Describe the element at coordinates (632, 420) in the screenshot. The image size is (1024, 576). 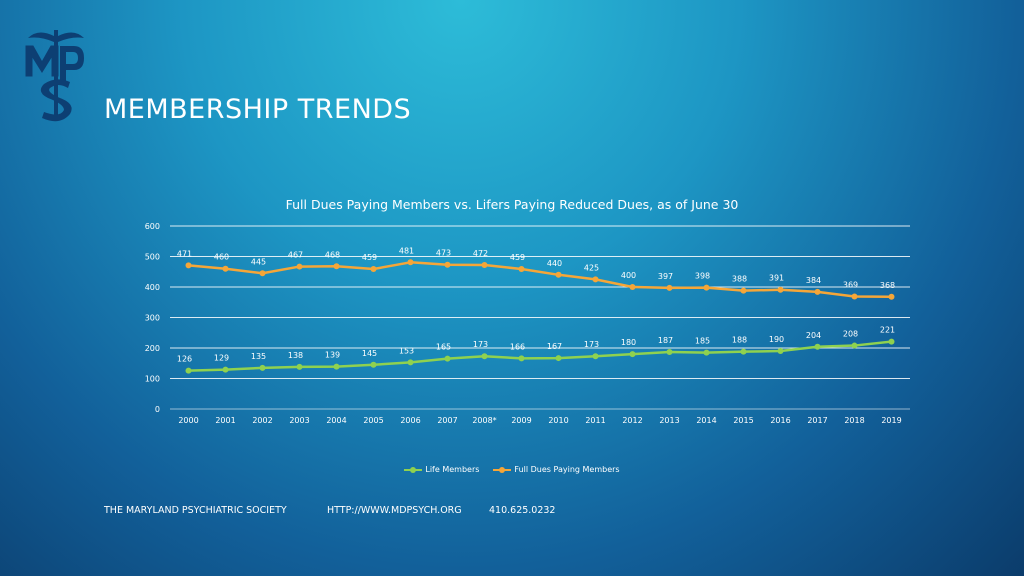
I see `x-tick-label: 2012` at that location.